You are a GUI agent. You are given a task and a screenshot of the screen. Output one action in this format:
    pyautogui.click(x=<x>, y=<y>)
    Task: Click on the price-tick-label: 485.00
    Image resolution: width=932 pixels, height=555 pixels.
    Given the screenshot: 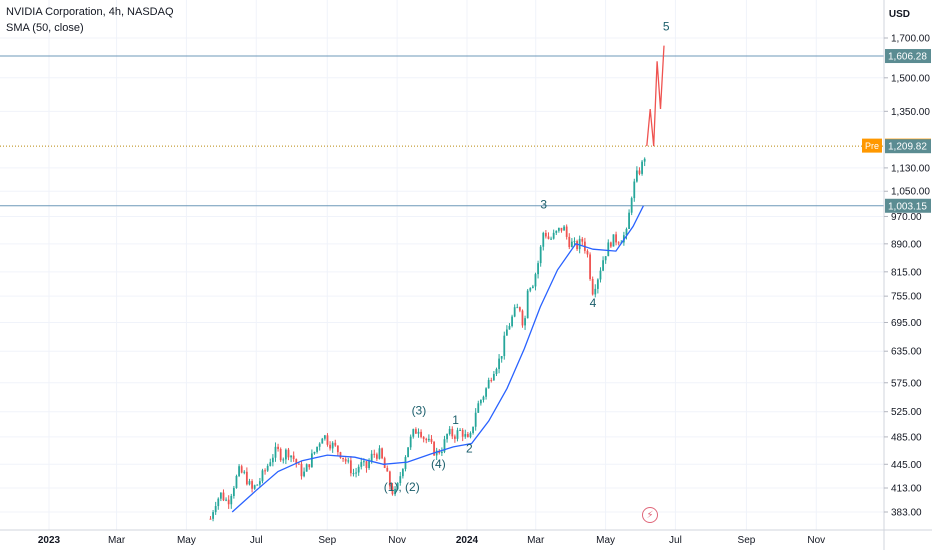 What is the action you would take?
    pyautogui.click(x=906, y=437)
    